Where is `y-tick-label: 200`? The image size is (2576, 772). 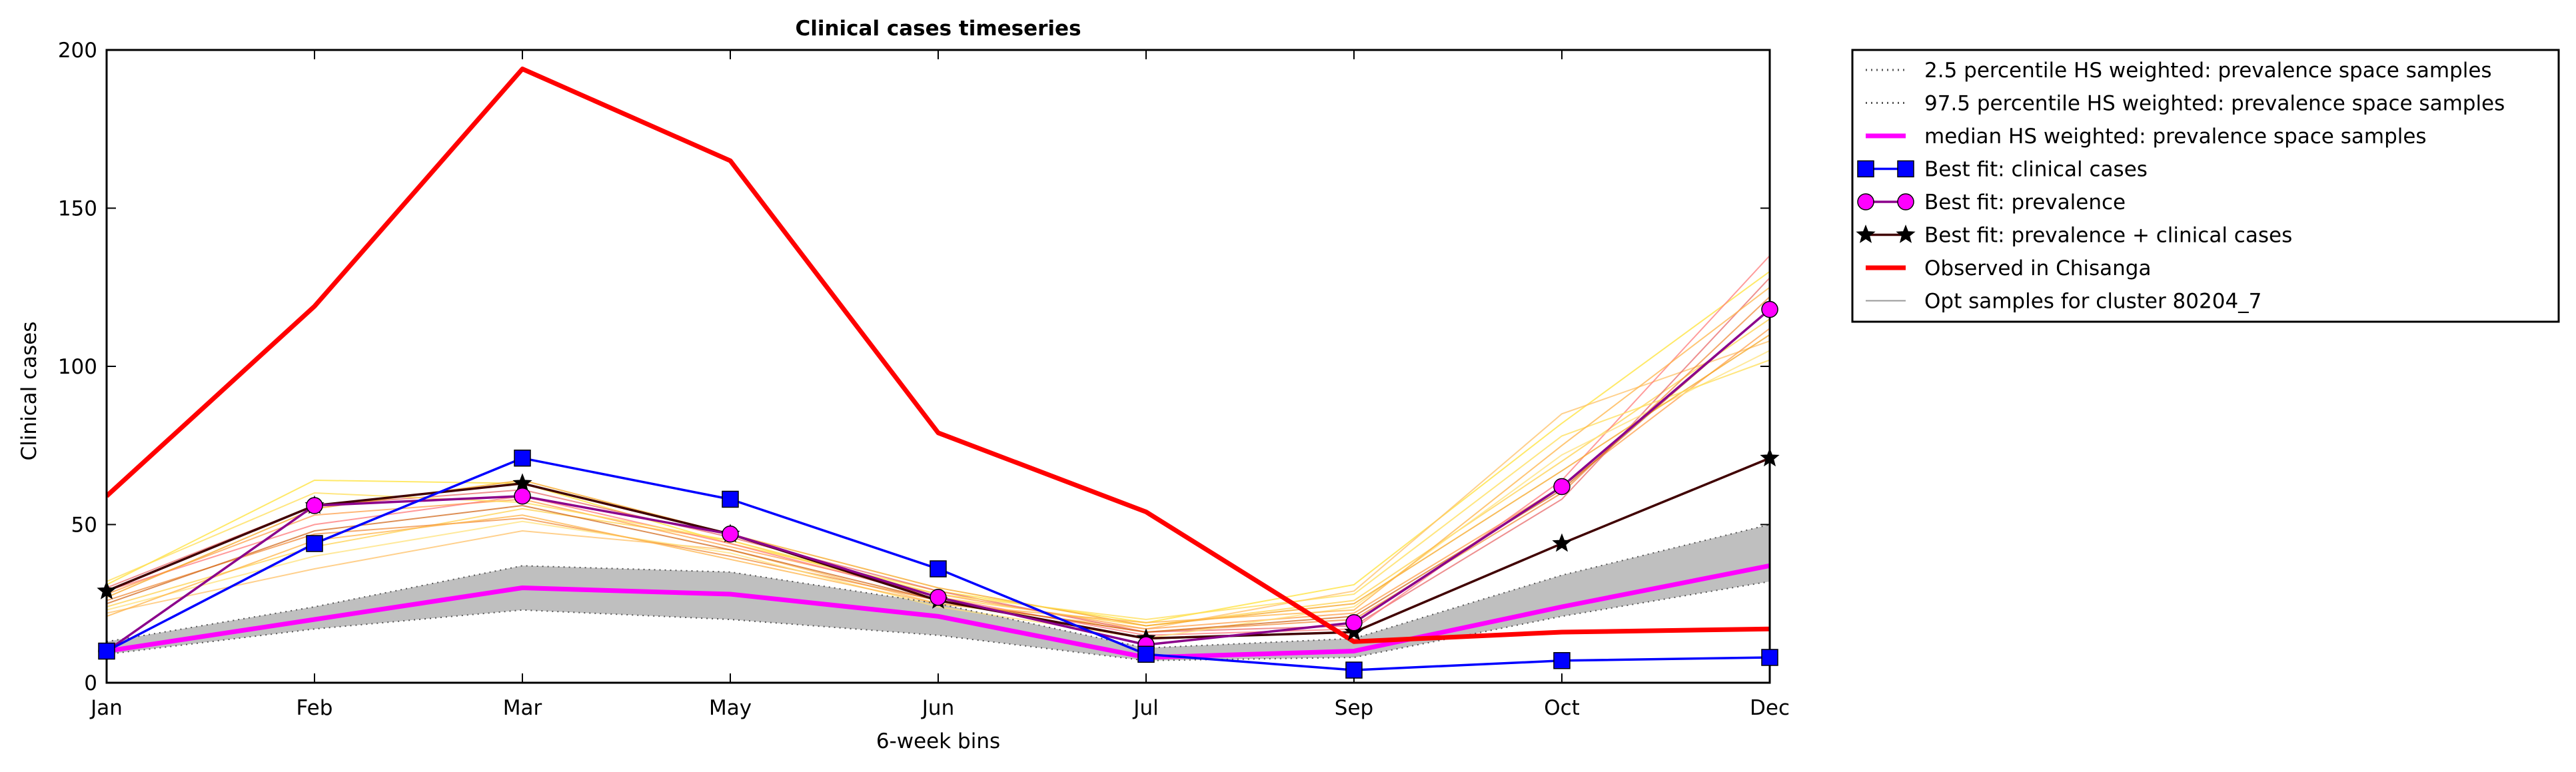
y-tick-label: 200 is located at coordinates (77, 51).